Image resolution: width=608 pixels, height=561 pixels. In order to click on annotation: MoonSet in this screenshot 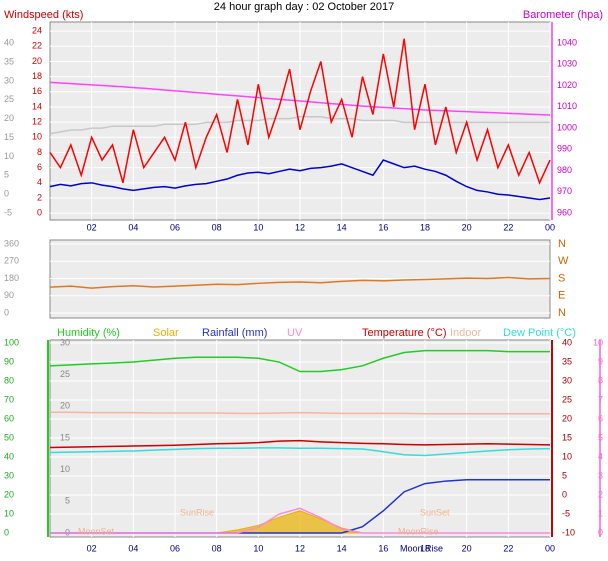, I will do `click(96, 531)`.